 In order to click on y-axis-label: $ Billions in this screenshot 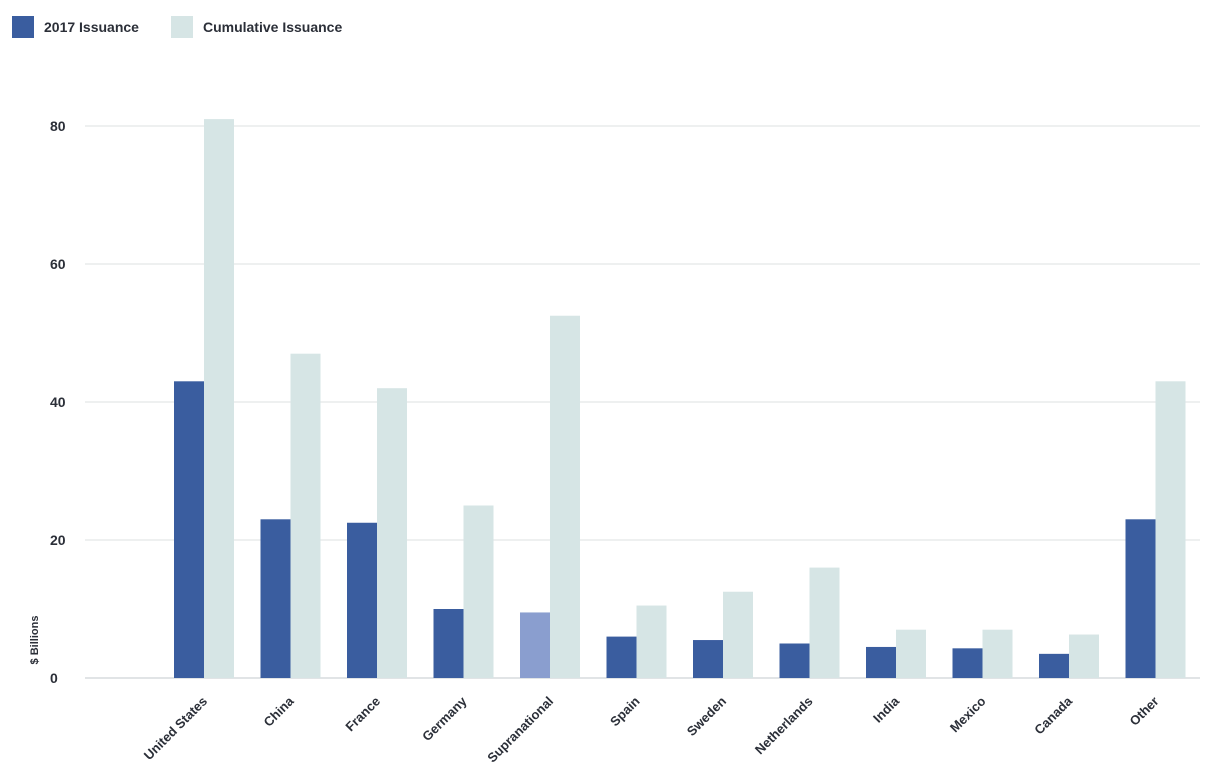, I will do `click(35, 640)`.